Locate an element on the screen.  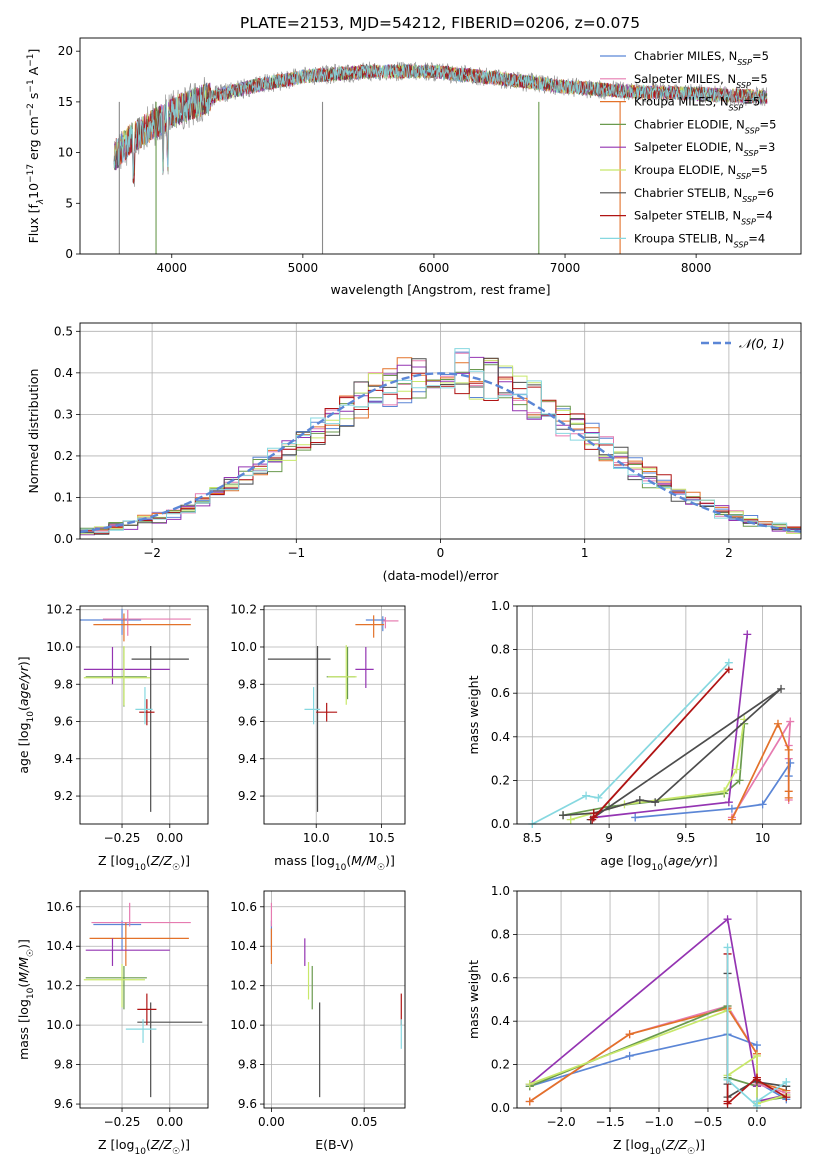
x-tick-label: 0 is located at coordinates (441, 553).